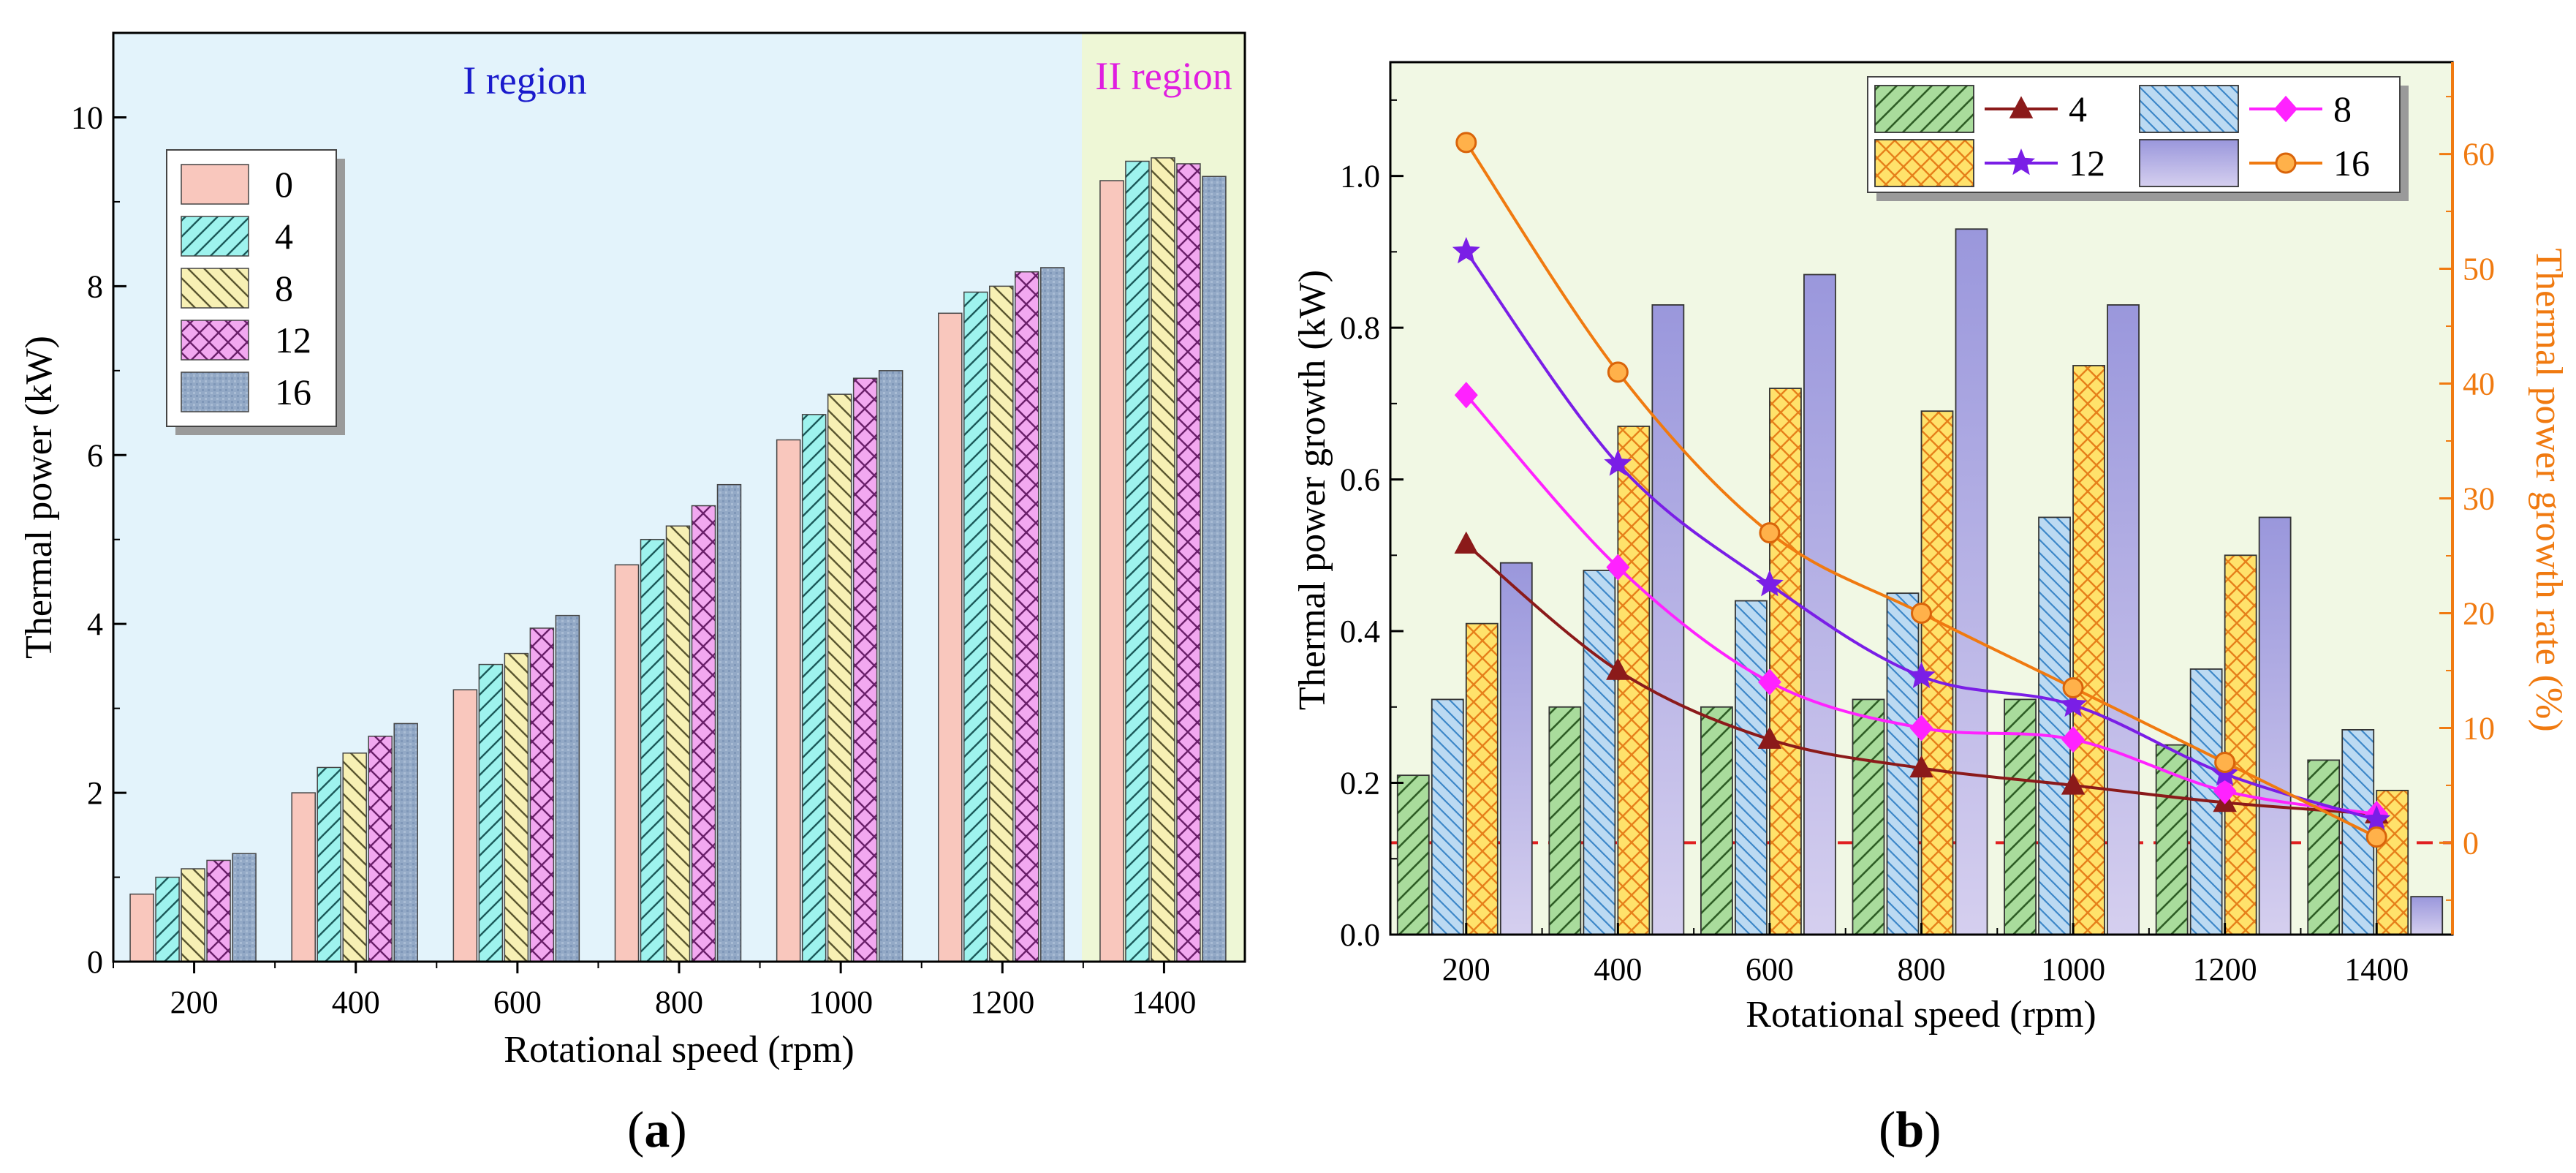 This screenshot has height=1173, width=2576. What do you see at coordinates (2342, 108) in the screenshot?
I see `legend-b-label-8: 8` at bounding box center [2342, 108].